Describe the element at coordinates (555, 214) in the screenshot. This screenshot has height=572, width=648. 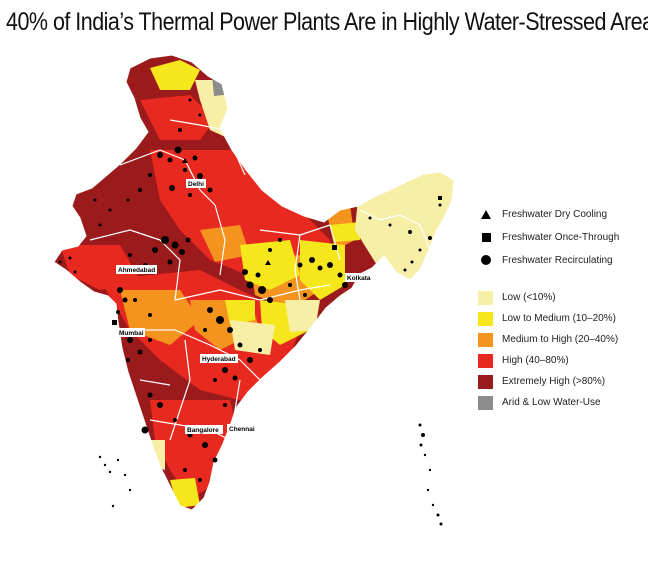
I see `legend-label-dry-cooling: Freshwater Dry Cooling` at that location.